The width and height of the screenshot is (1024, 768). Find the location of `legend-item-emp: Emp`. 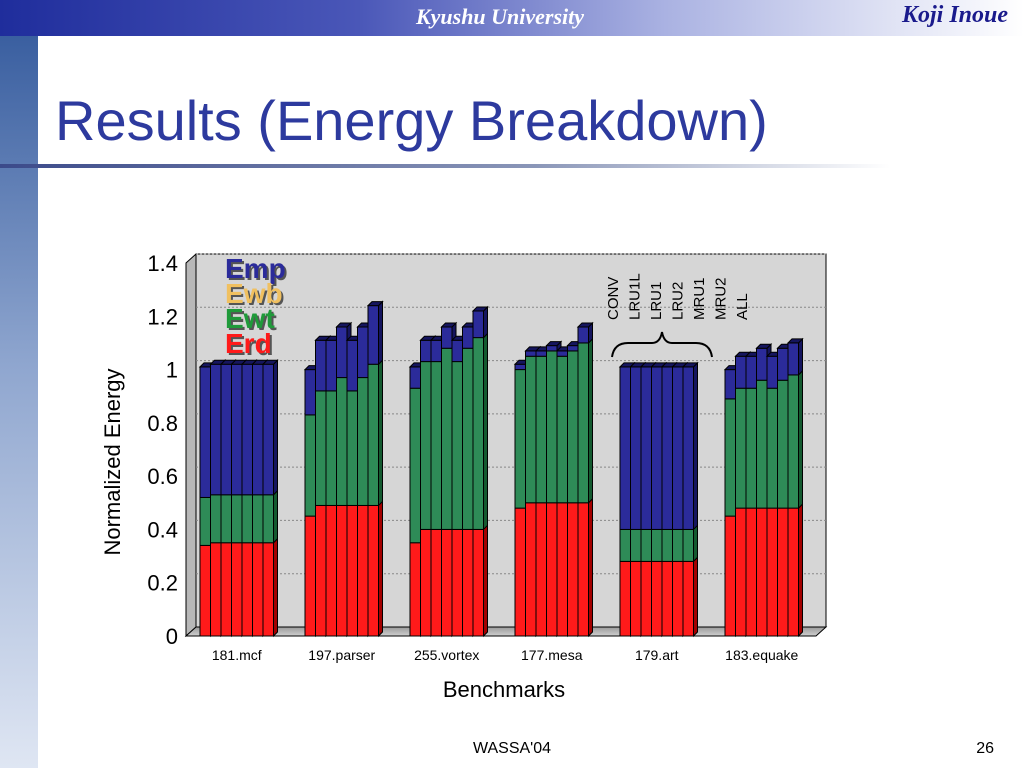

legend-item-emp: Emp is located at coordinates (255, 268).